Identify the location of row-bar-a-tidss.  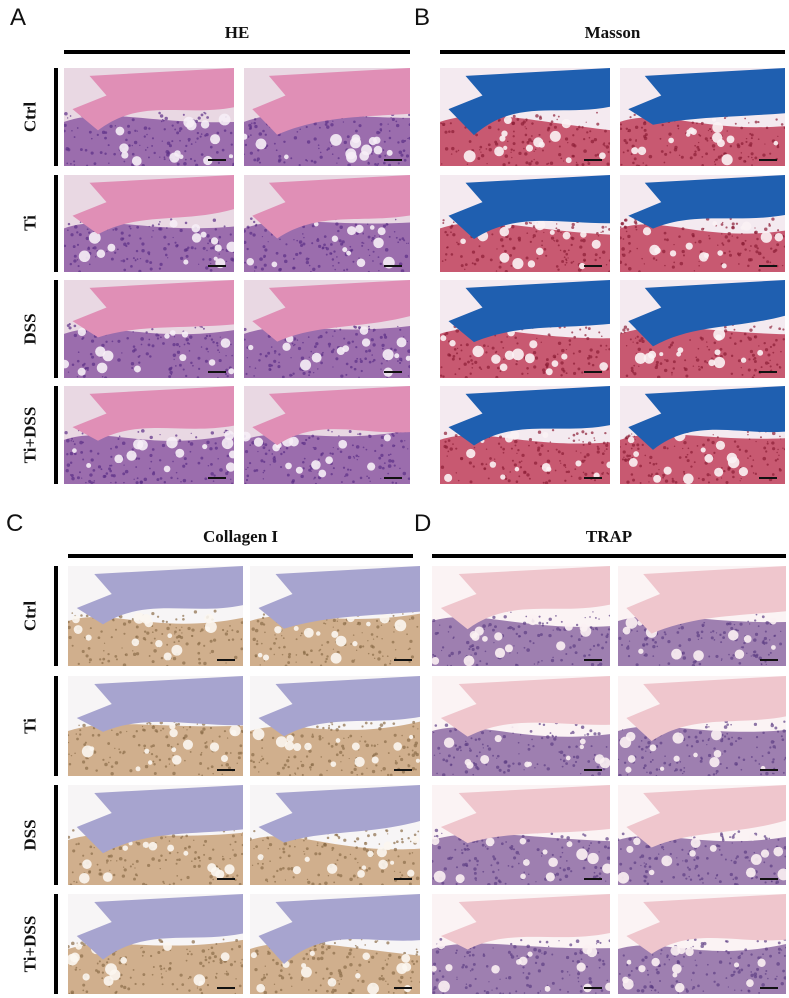
(56, 435).